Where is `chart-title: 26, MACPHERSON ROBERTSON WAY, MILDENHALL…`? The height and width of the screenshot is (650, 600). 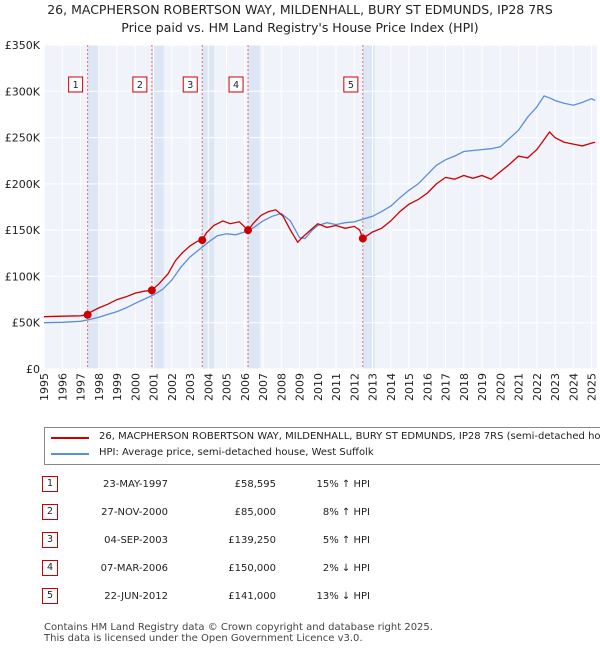
chart-title: 26, MACPHERSON ROBERTSON WAY, MILDENHALL… is located at coordinates (300, 9).